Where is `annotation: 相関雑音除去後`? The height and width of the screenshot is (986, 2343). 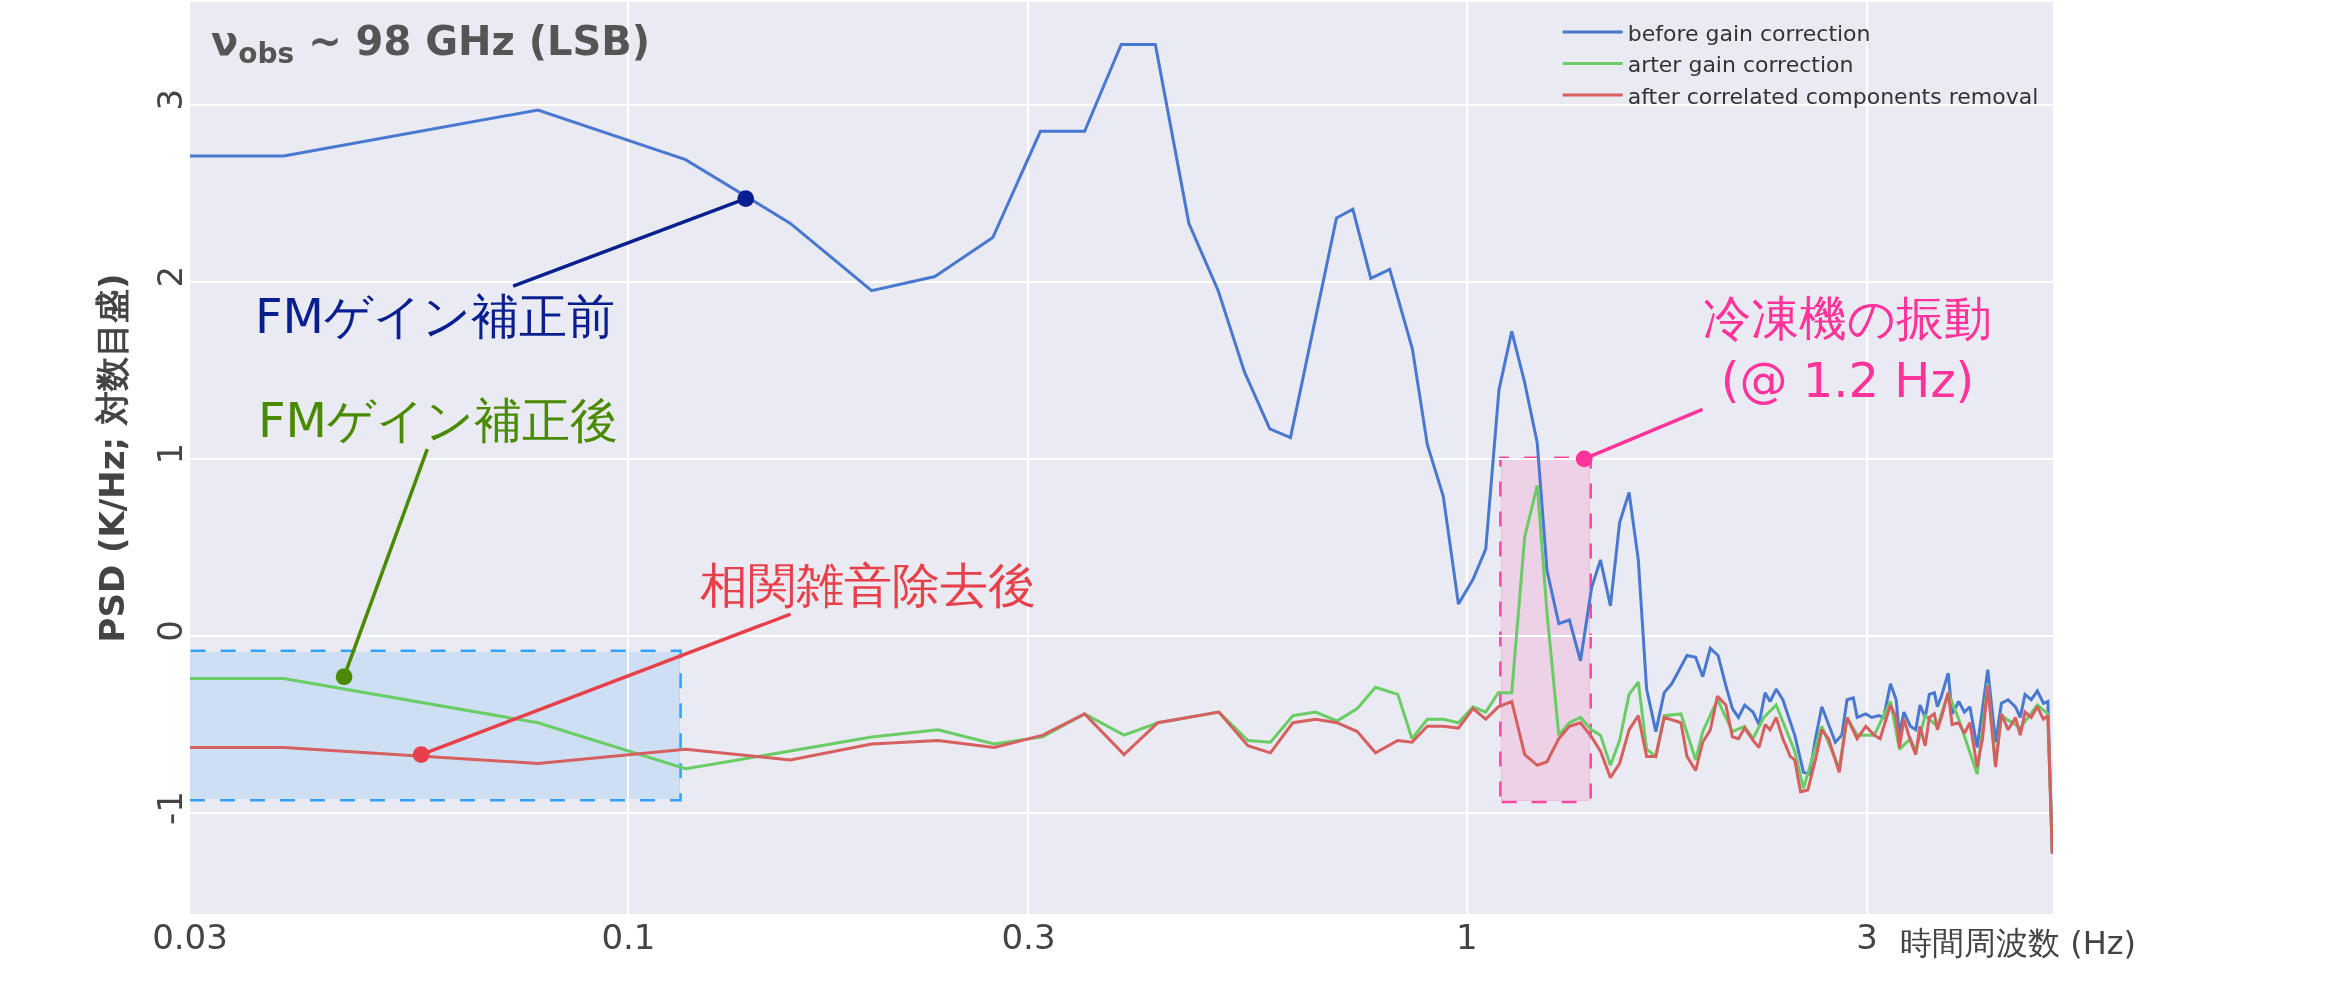
annotation: 相関雑音除去後 is located at coordinates (868, 585).